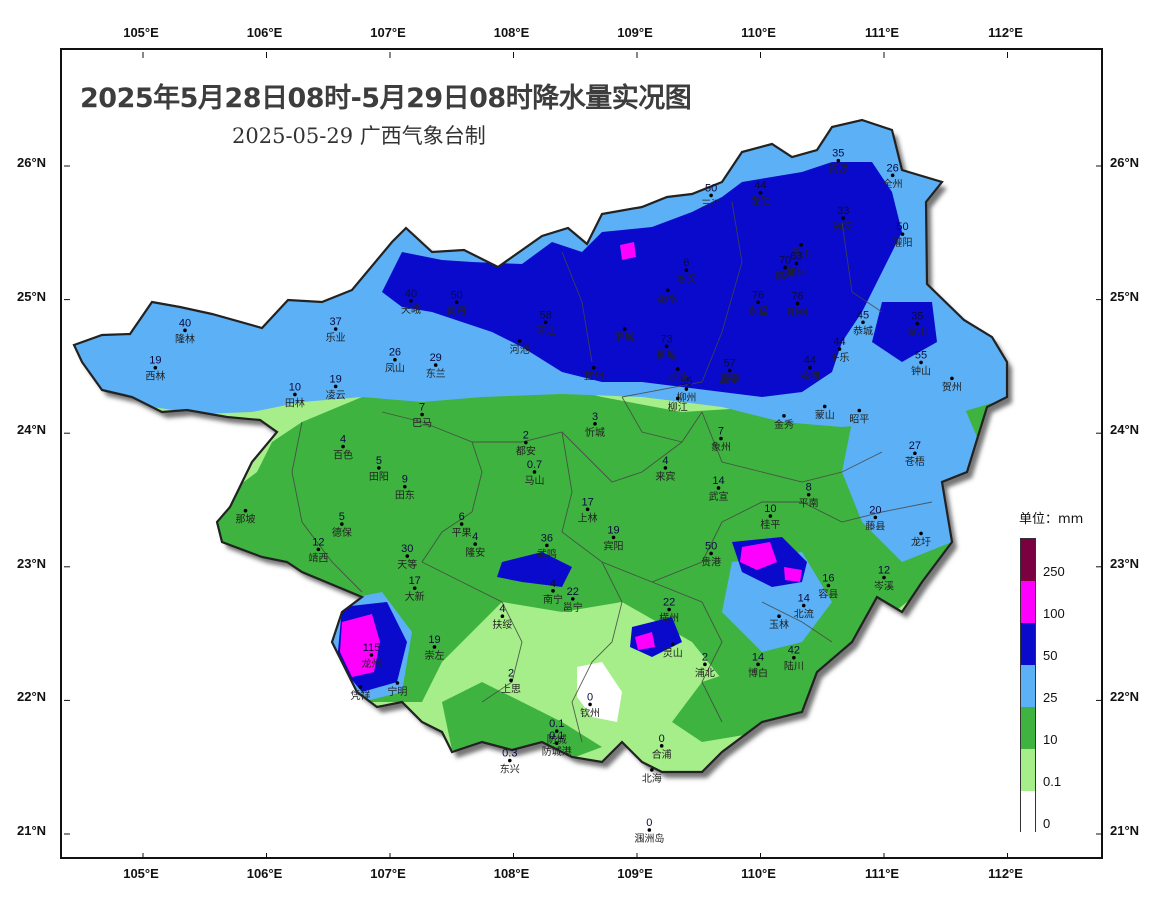  I want to click on station-name: 临桂, so click(785, 276).